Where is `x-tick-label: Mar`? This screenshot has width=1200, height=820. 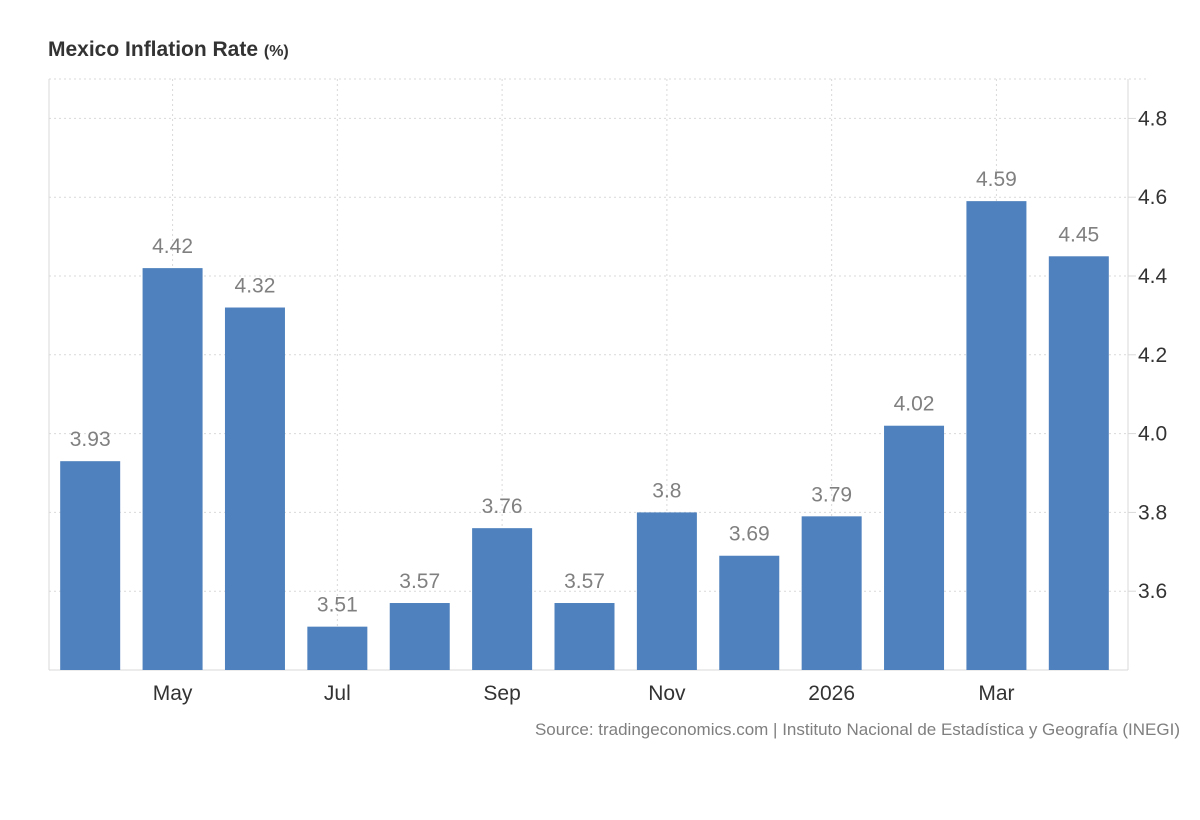
x-tick-label: Mar is located at coordinates (996, 693).